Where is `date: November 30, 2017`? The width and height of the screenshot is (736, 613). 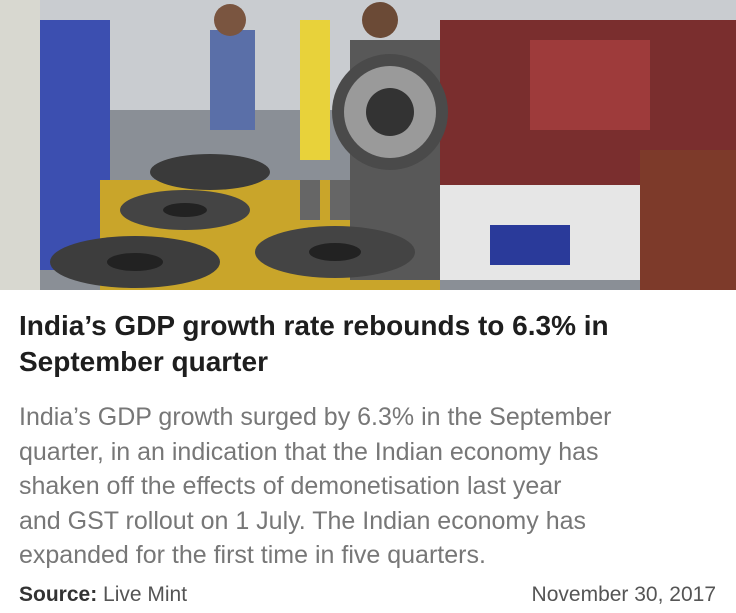
date: November 30, 2017 is located at coordinates (623, 594).